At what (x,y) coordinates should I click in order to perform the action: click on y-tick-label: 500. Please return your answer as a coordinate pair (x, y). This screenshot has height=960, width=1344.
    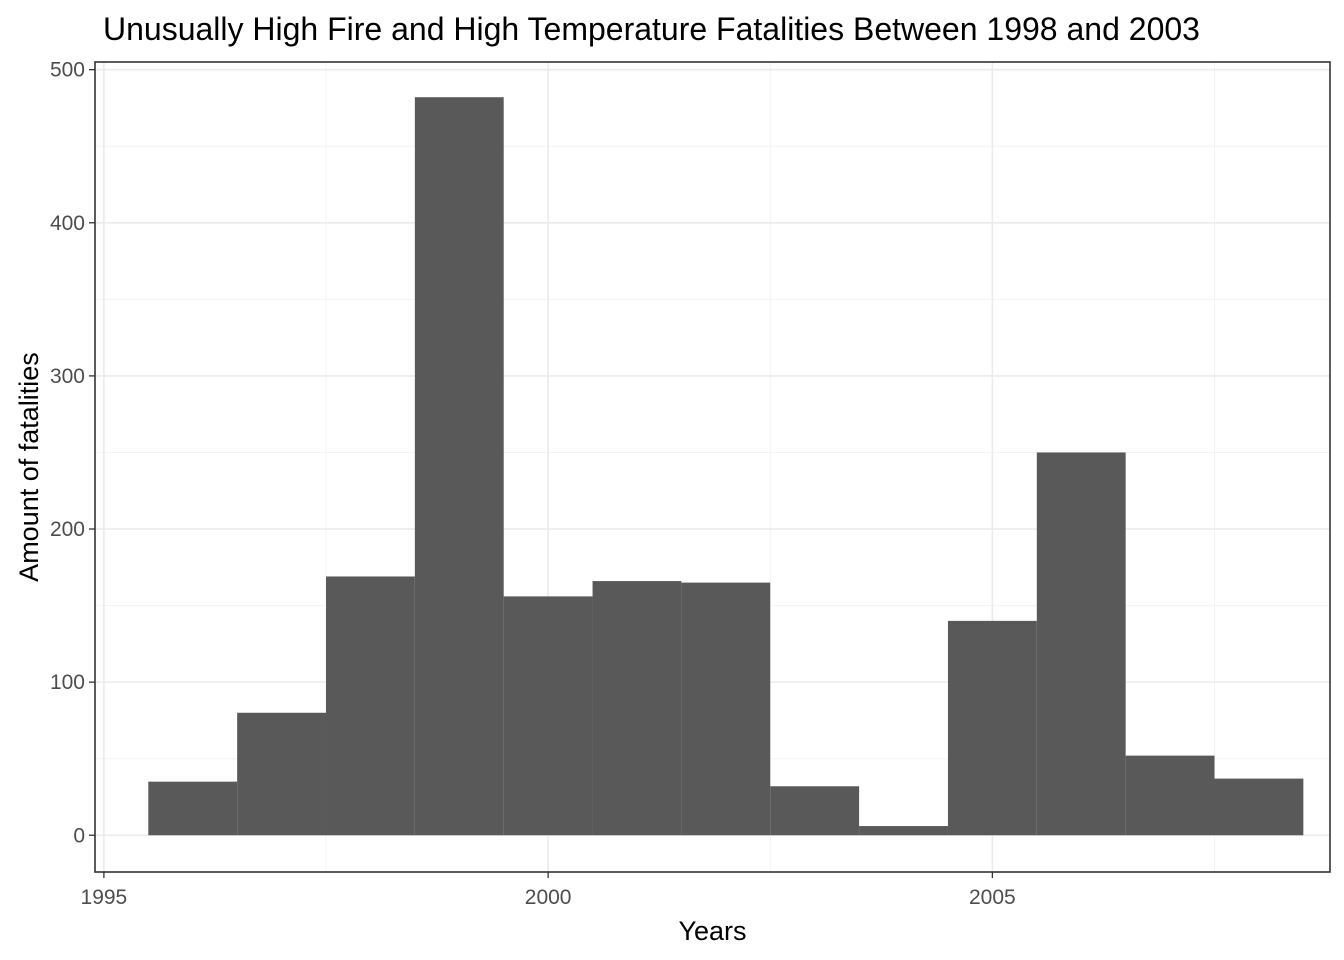
    Looking at the image, I should click on (67, 70).